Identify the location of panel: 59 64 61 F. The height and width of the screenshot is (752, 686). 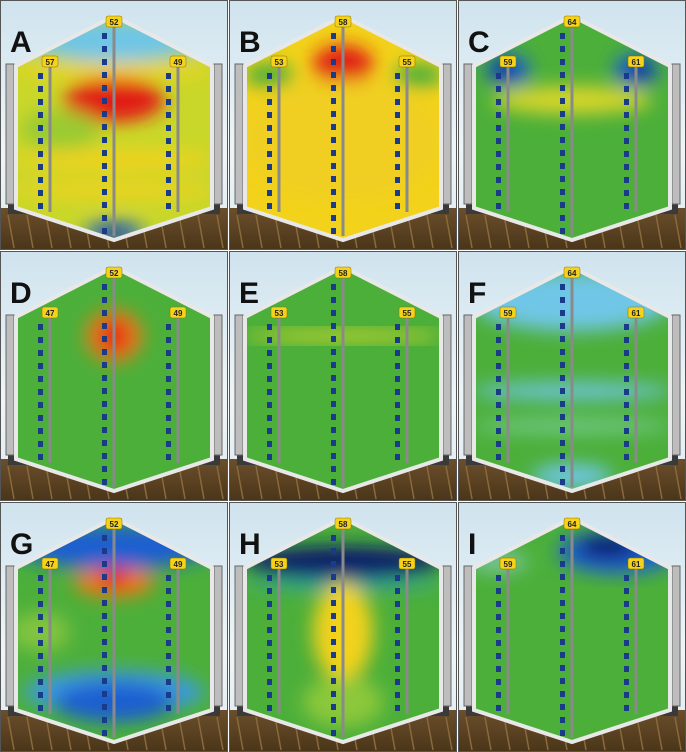
(572, 376).